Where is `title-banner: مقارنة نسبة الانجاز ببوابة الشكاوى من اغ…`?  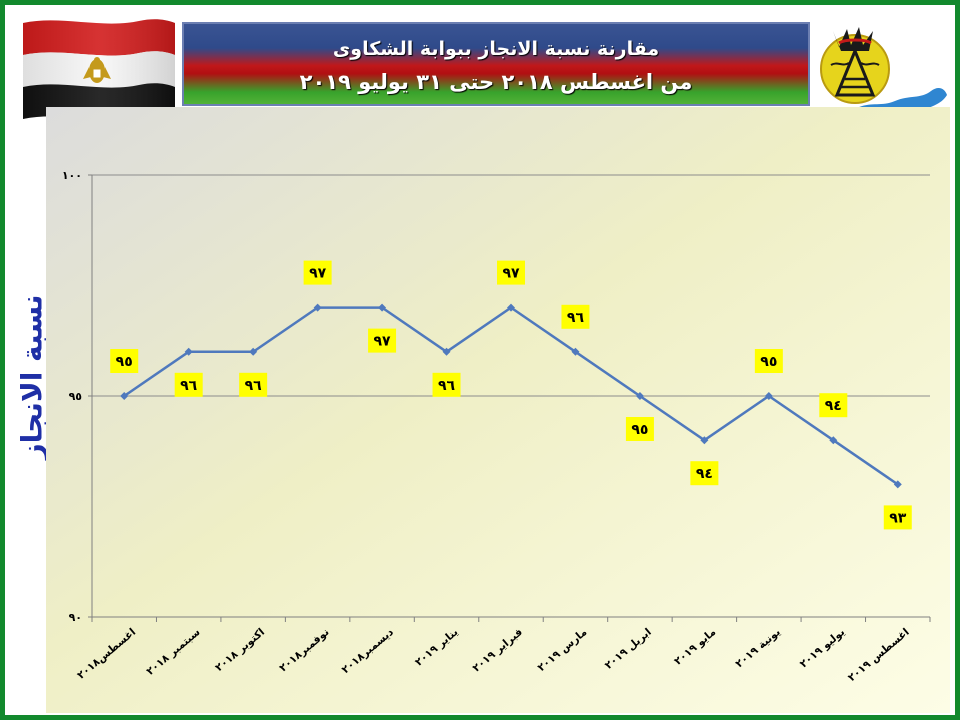 title-banner: مقارنة نسبة الانجاز ببوابة الشكاوى من اغ… is located at coordinates (496, 64).